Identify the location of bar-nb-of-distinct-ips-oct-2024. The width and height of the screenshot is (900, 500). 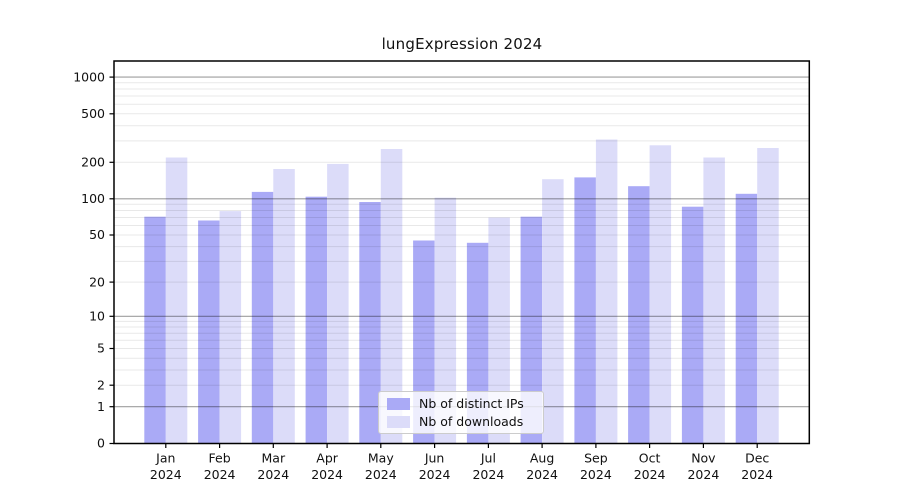
(639, 315).